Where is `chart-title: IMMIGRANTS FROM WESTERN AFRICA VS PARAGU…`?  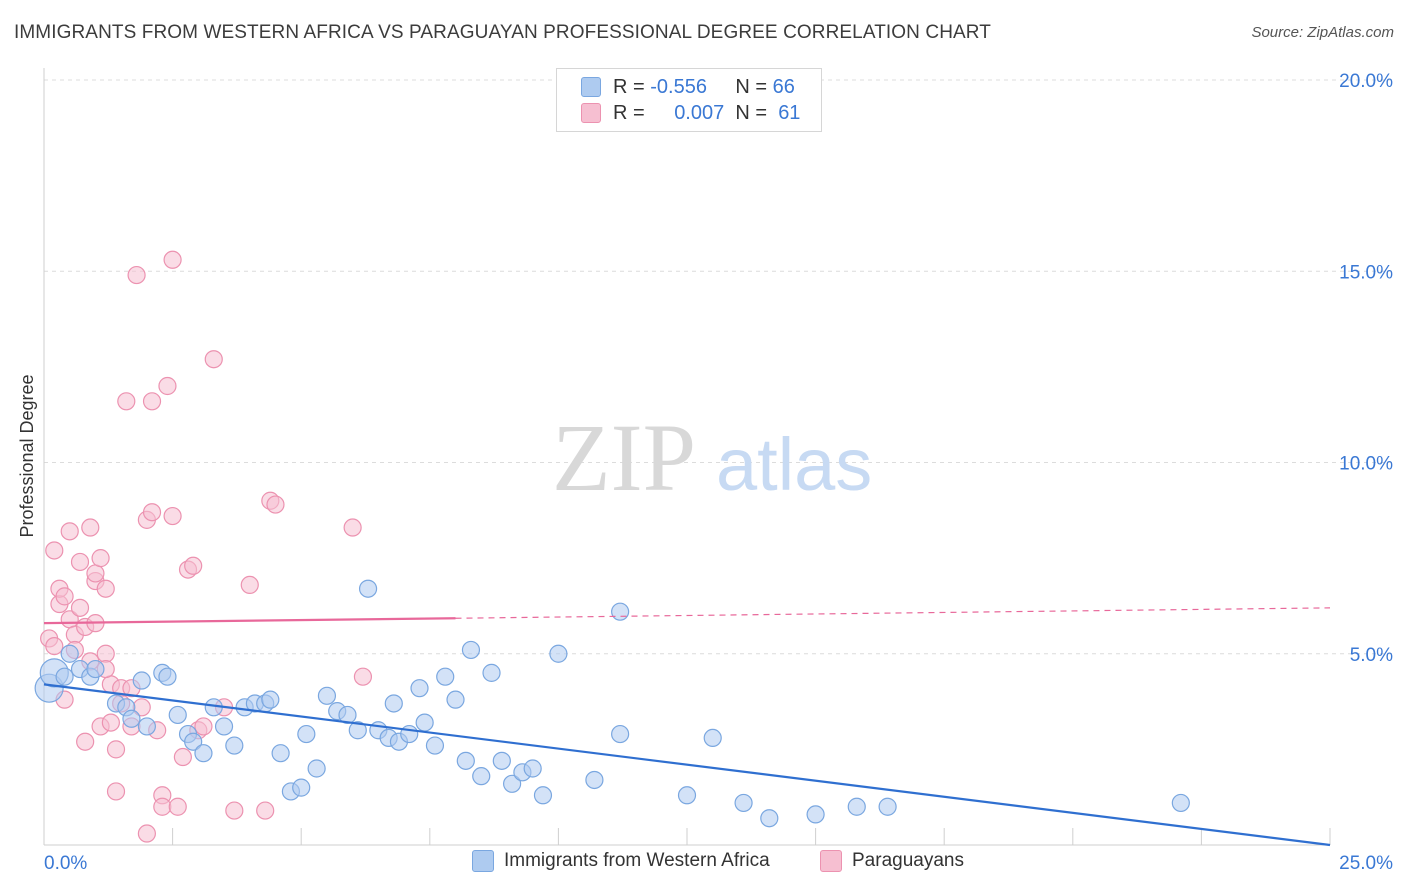
chart-title: IMMIGRANTS FROM WESTERN AFRICA VS PARAGU… is located at coordinates (502, 32).